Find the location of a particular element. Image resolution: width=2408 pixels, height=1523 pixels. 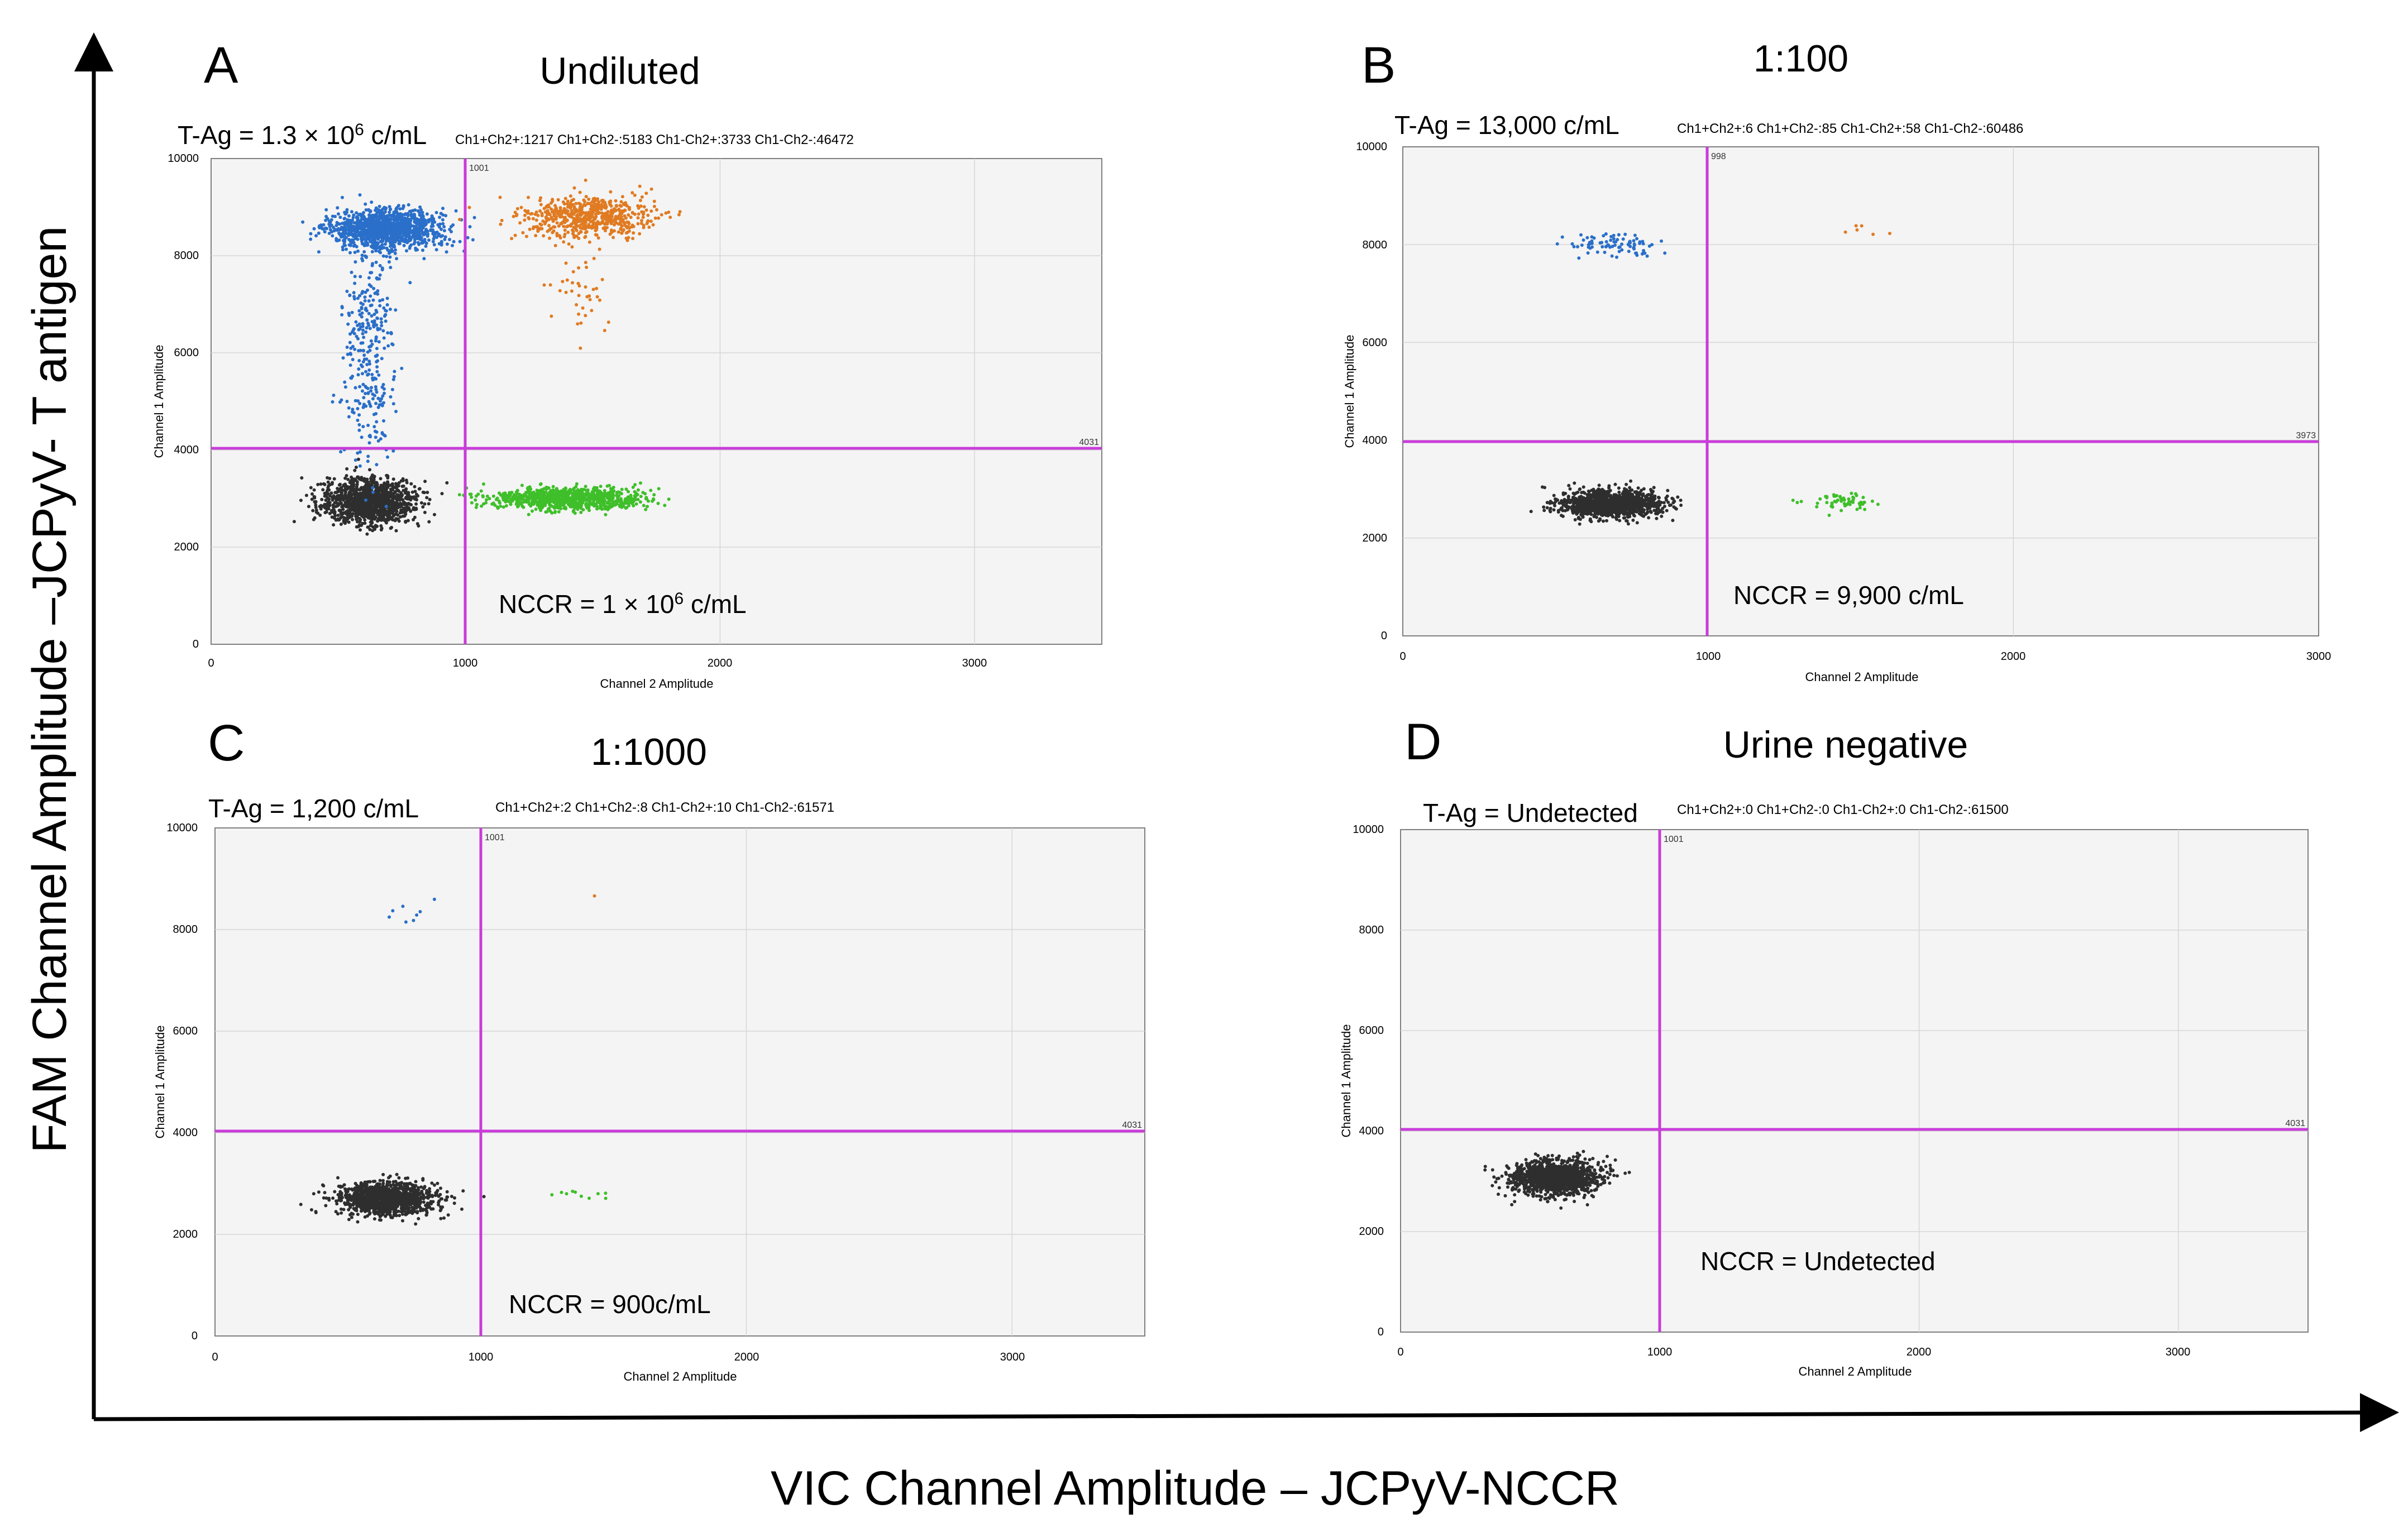

x-threshold-label: 1001 is located at coordinates (479, 168).